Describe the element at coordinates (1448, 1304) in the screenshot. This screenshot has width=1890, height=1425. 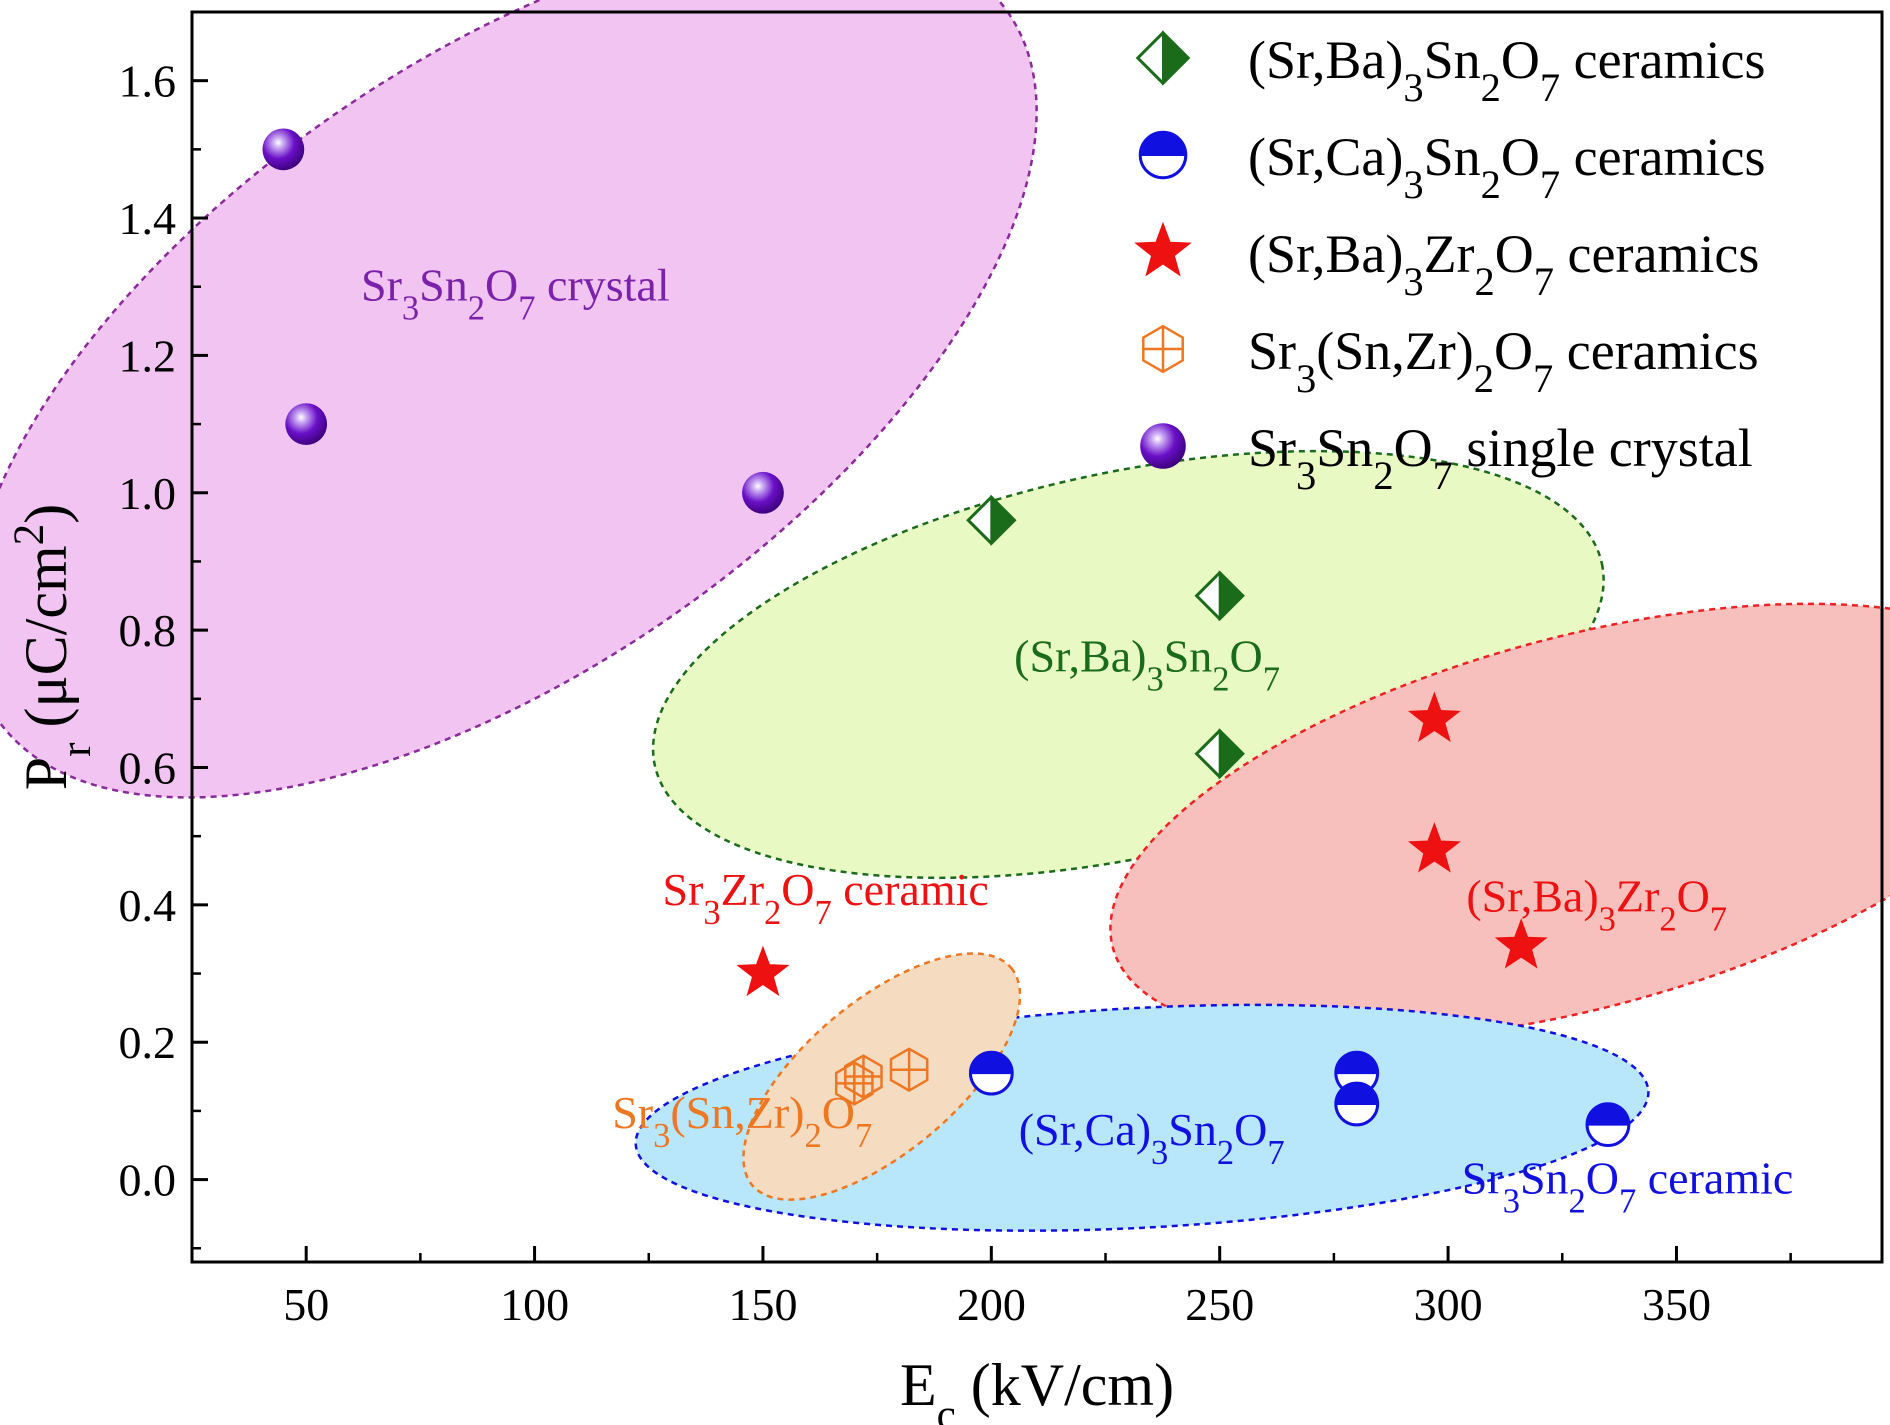
I see `x-tick-label: 300` at that location.